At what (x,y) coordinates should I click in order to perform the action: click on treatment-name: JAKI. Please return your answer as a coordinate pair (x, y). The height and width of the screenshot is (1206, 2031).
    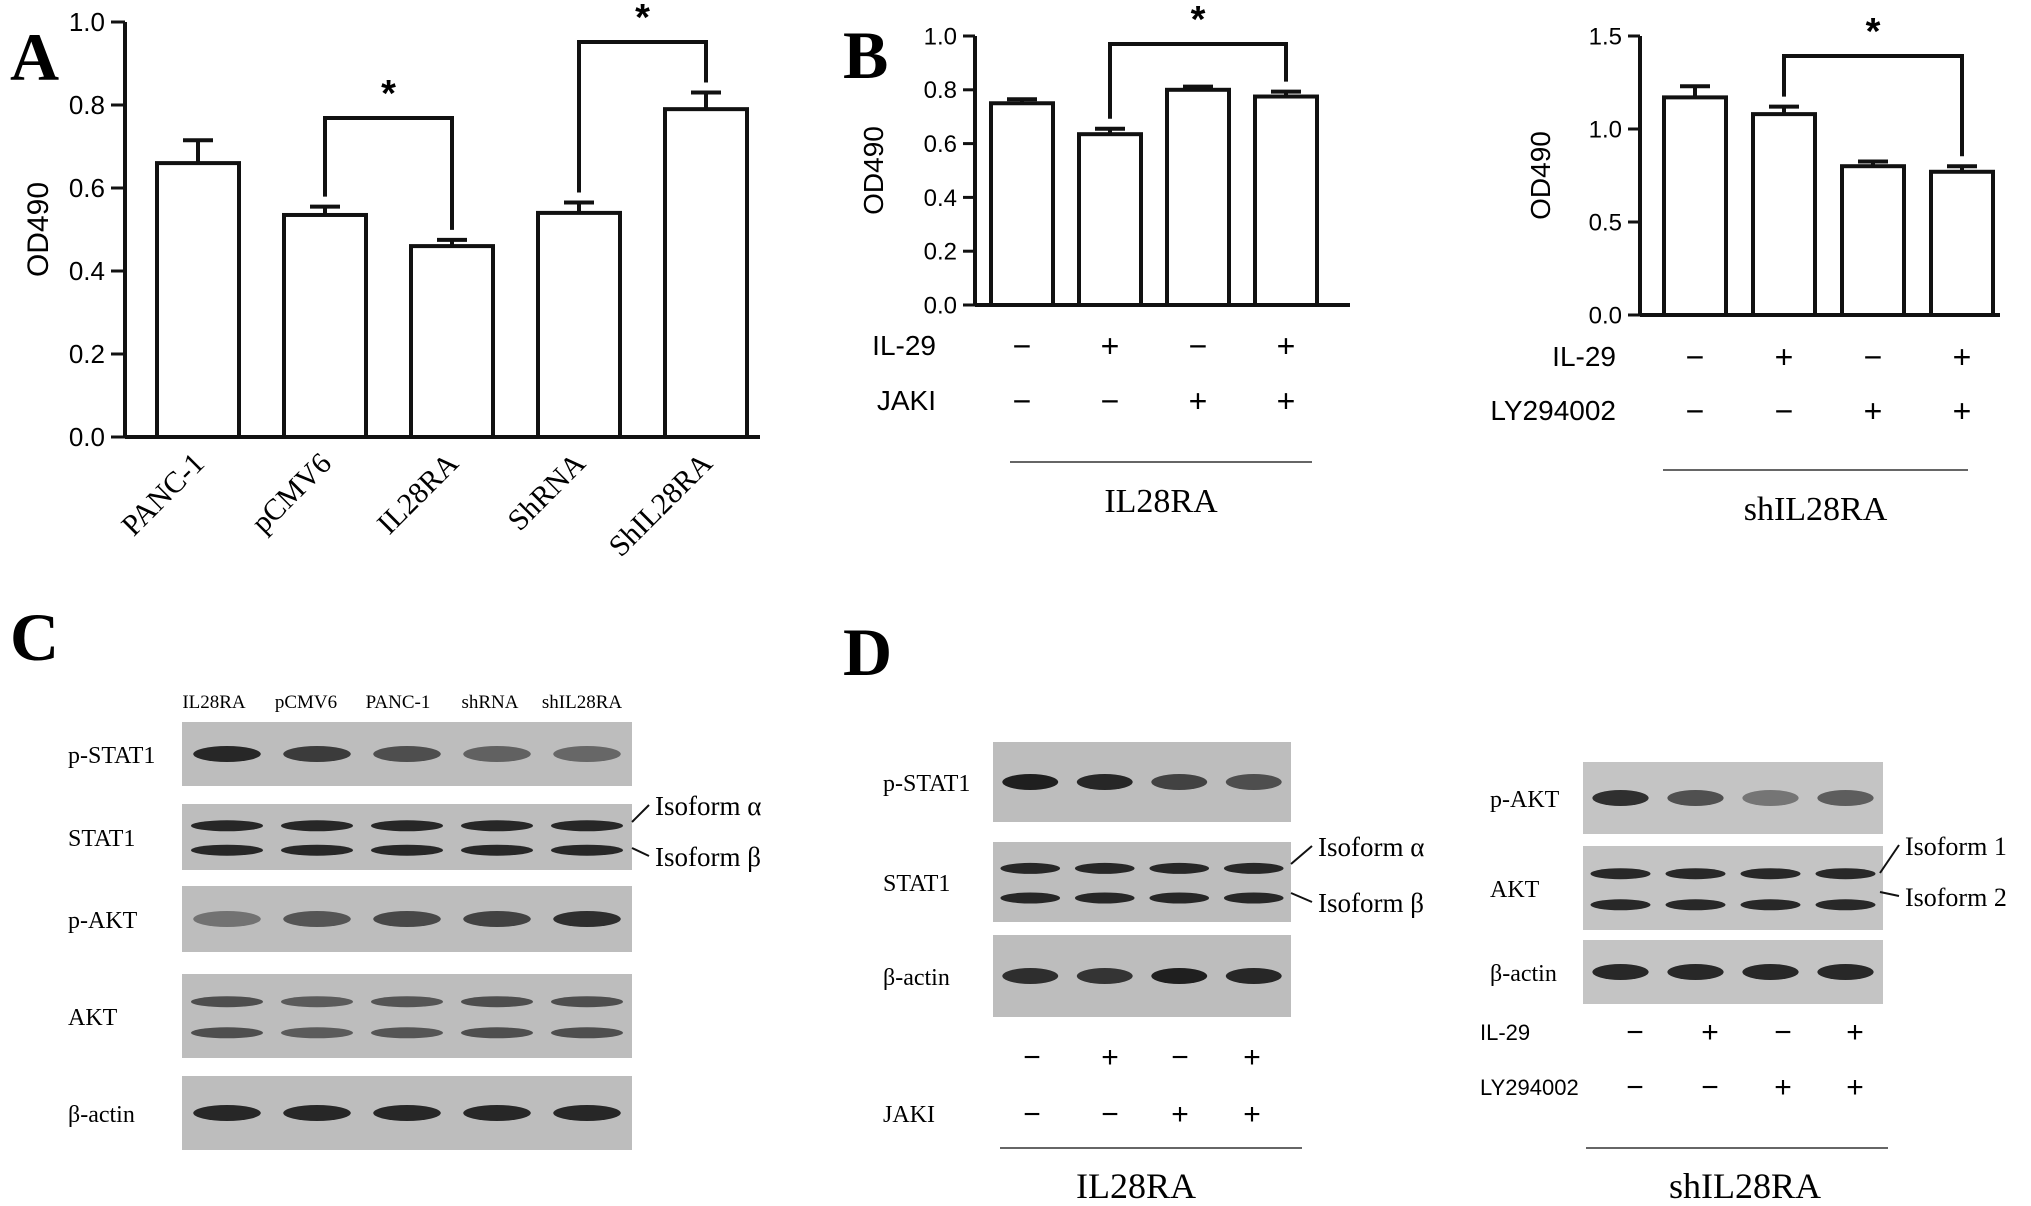
    Looking at the image, I should click on (909, 1115).